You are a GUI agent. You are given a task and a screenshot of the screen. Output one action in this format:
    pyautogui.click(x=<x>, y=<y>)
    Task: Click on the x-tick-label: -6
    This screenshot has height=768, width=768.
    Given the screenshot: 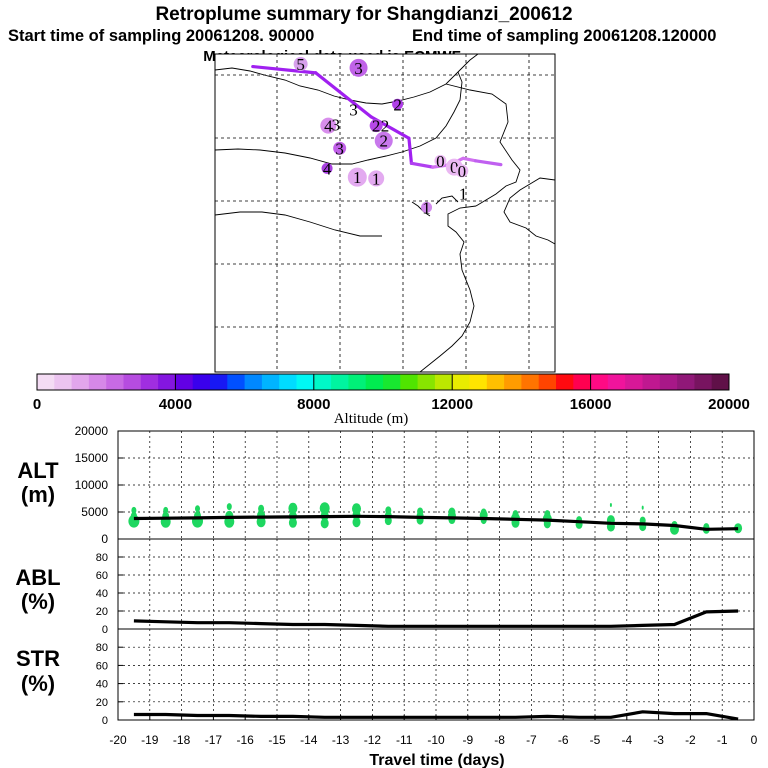 What is the action you would take?
    pyautogui.click(x=563, y=740)
    